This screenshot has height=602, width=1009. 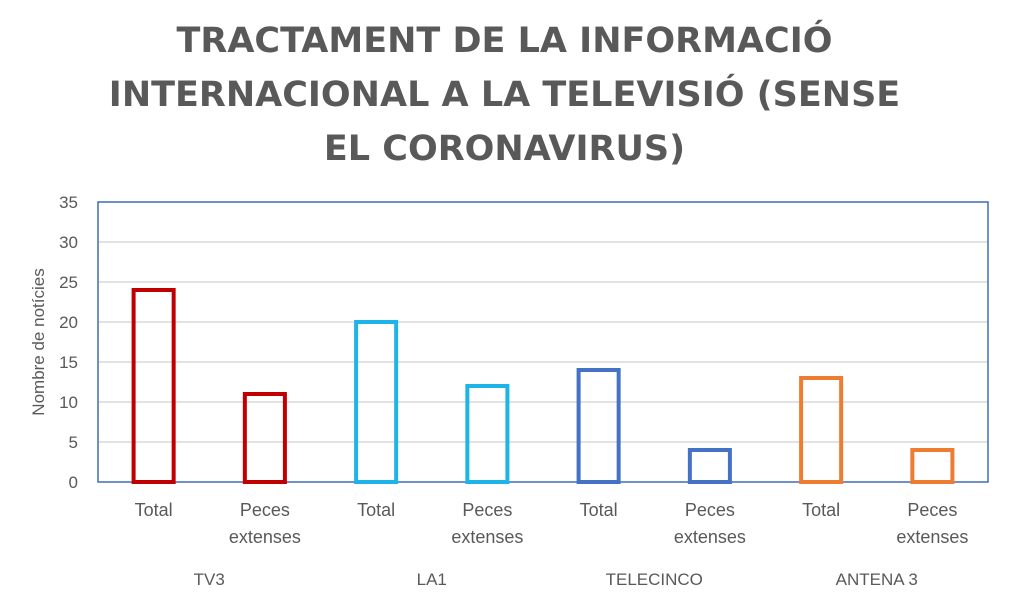 What do you see at coordinates (73, 482) in the screenshot?
I see `y-tick-label: 0` at bounding box center [73, 482].